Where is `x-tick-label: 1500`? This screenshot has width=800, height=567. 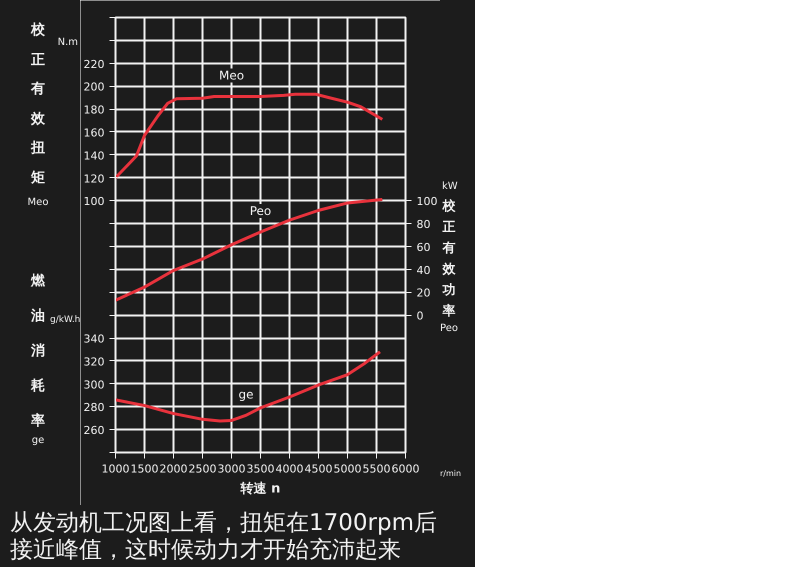
x-tick-label: 1500 is located at coordinates (144, 469).